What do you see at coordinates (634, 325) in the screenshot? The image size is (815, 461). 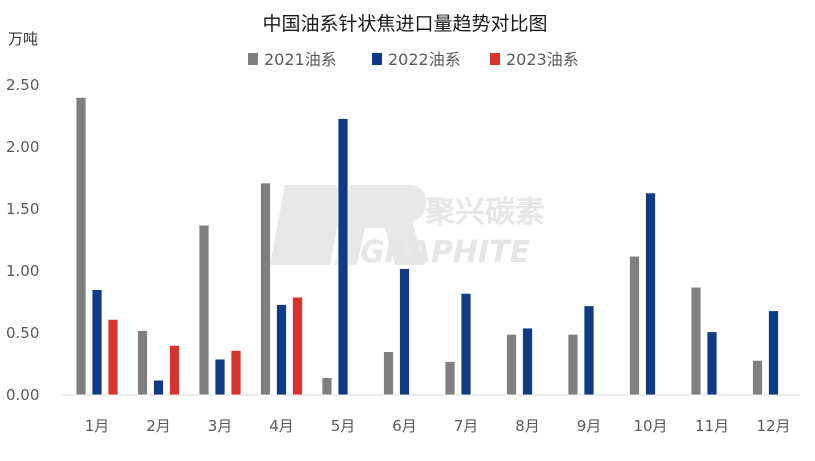 I see `bar-2021油系-10月` at bounding box center [634, 325].